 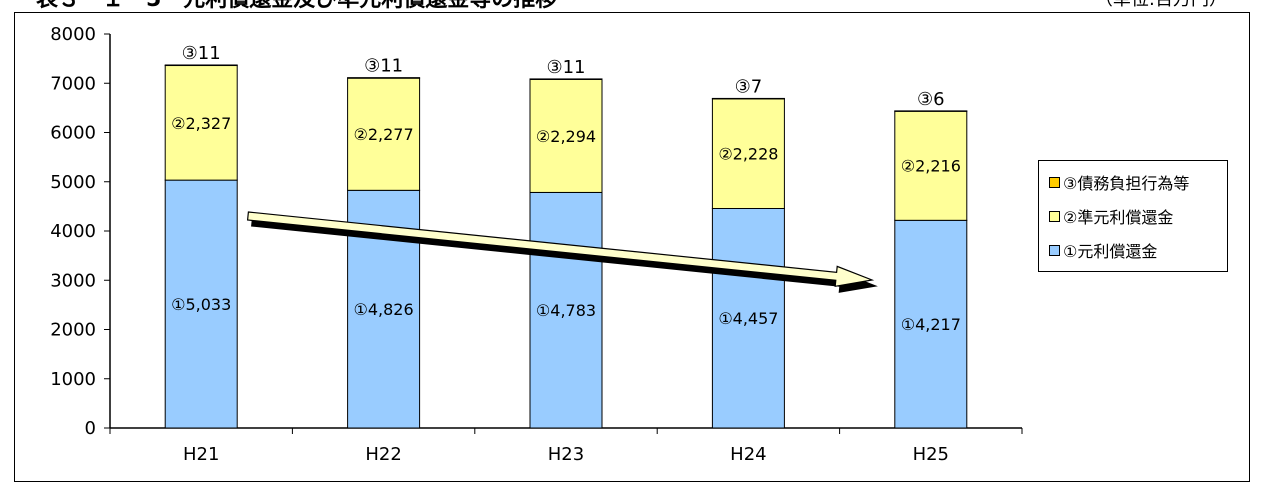 I want to click on data-label-series1: ①4,783, so click(x=566, y=310).